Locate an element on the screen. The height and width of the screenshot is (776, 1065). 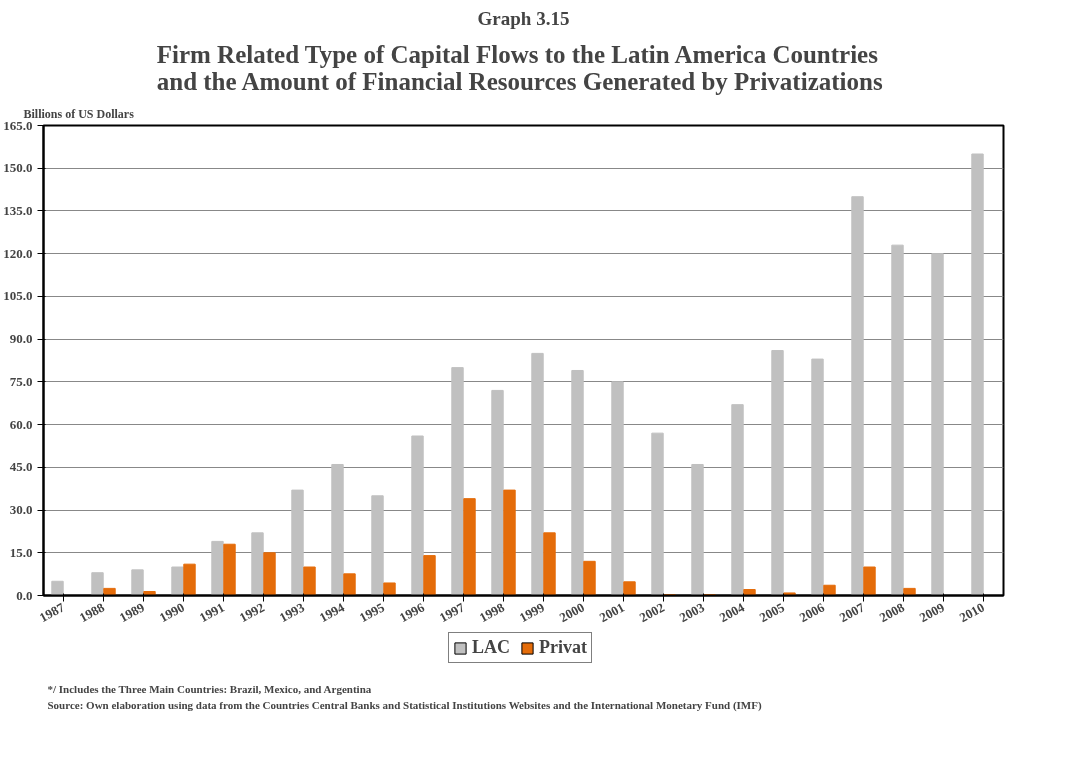
x-tick-label: 1997 is located at coordinates (452, 612).